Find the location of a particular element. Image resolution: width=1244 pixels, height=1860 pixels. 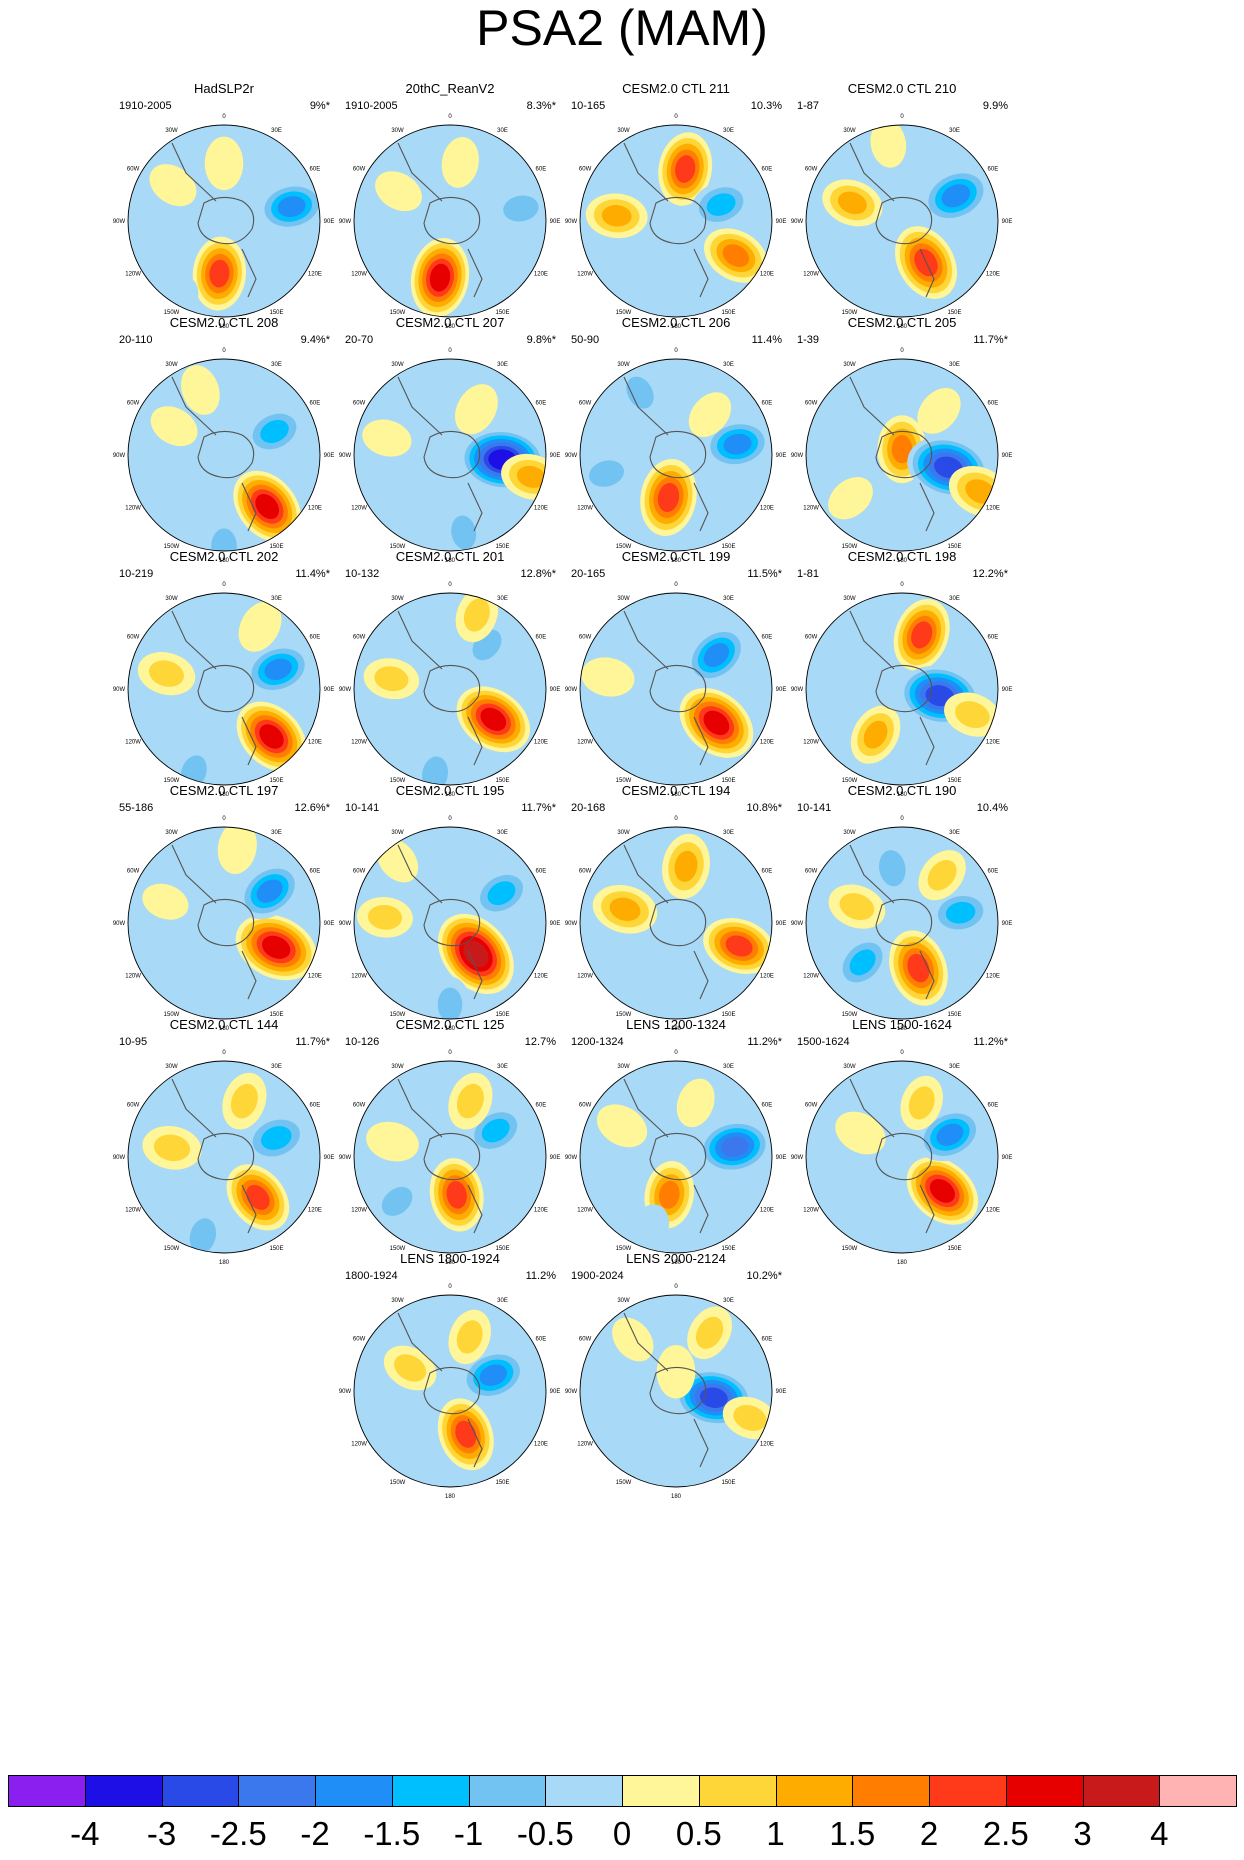

panel-title: LENS 1500-1624 is located at coordinates (902, 1024).